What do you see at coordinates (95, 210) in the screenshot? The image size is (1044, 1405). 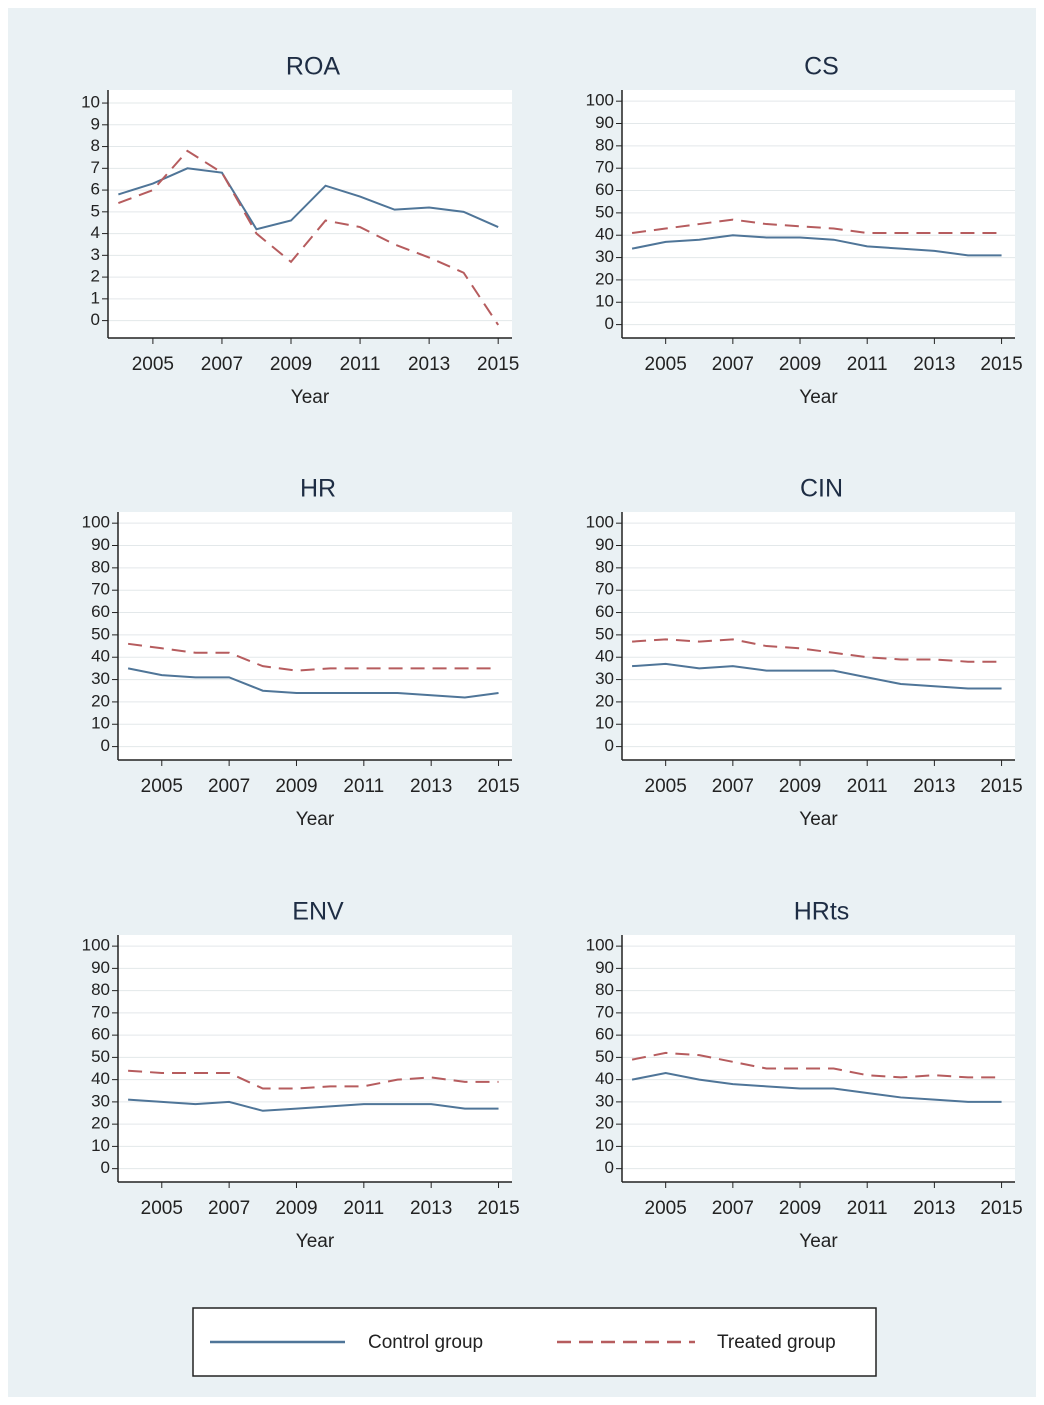 I see `y-tick-label: 5` at bounding box center [95, 210].